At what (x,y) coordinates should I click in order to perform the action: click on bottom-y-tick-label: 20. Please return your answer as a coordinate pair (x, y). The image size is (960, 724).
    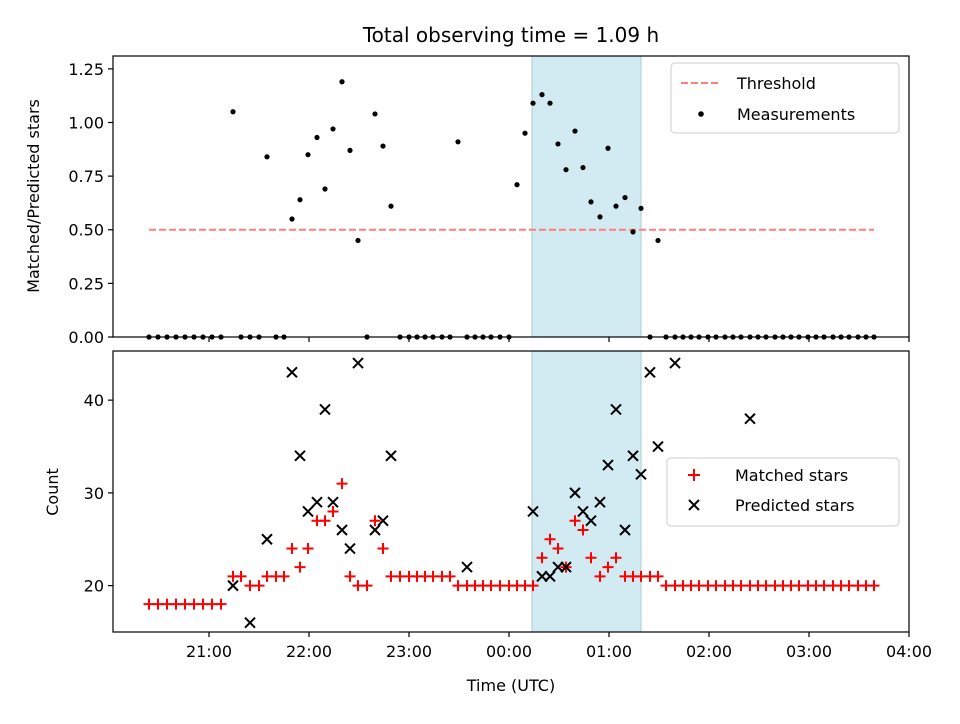
    Looking at the image, I should click on (94, 586).